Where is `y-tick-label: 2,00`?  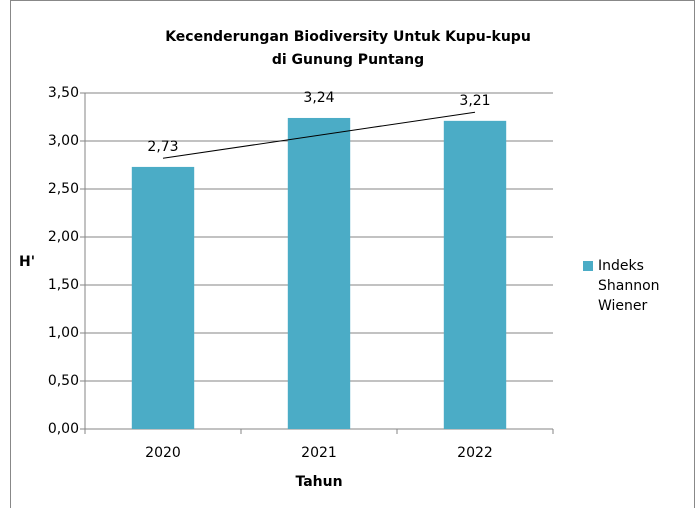
y-tick-label: 2,00 is located at coordinates (63, 237).